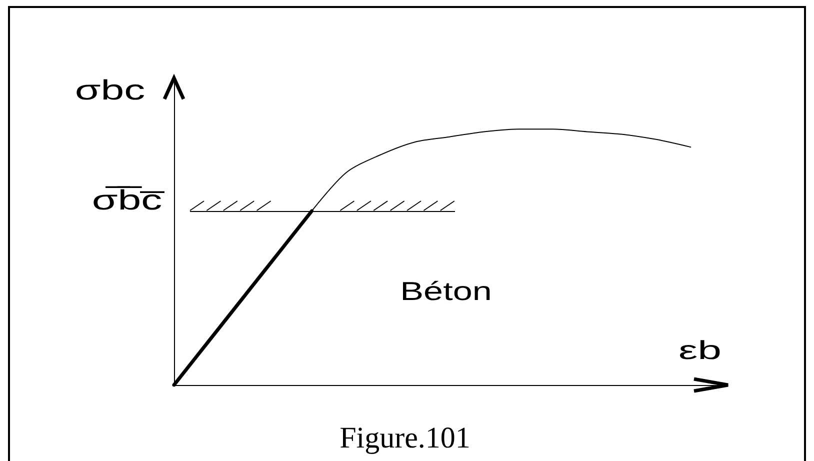  Describe the element at coordinates (110, 90) in the screenshot. I see `y-axis-title: σbc` at that location.